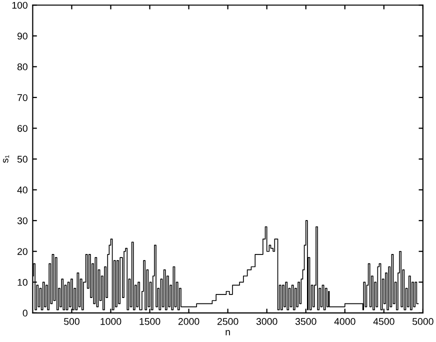 The width and height of the screenshot is (436, 342). I want to click on x-tick-label: 1000, so click(111, 321).